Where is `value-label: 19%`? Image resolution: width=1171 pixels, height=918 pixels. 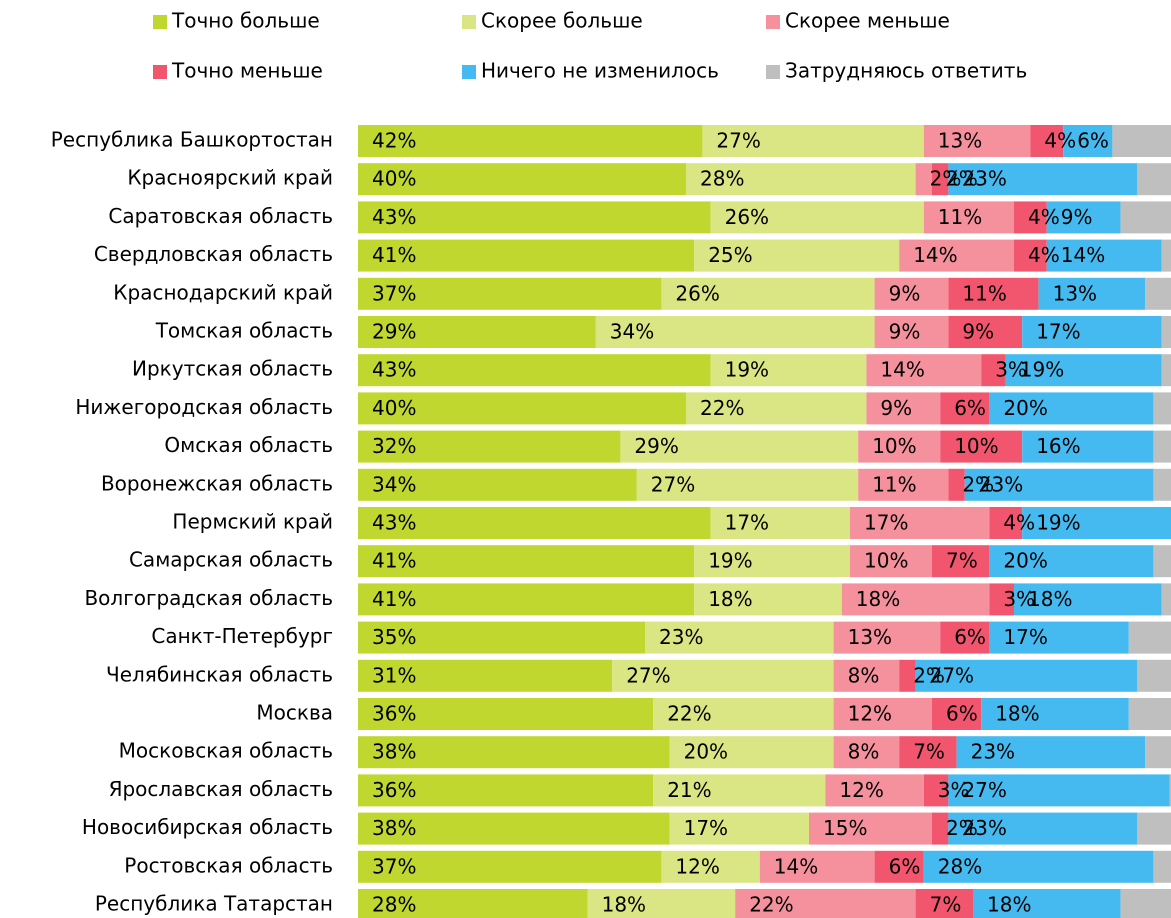
value-label: 19% is located at coordinates (730, 561).